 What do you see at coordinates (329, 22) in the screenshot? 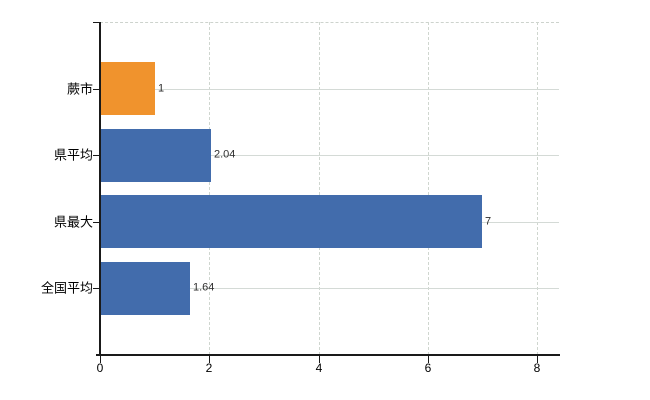
I see `plot-top-gridline` at bounding box center [329, 22].